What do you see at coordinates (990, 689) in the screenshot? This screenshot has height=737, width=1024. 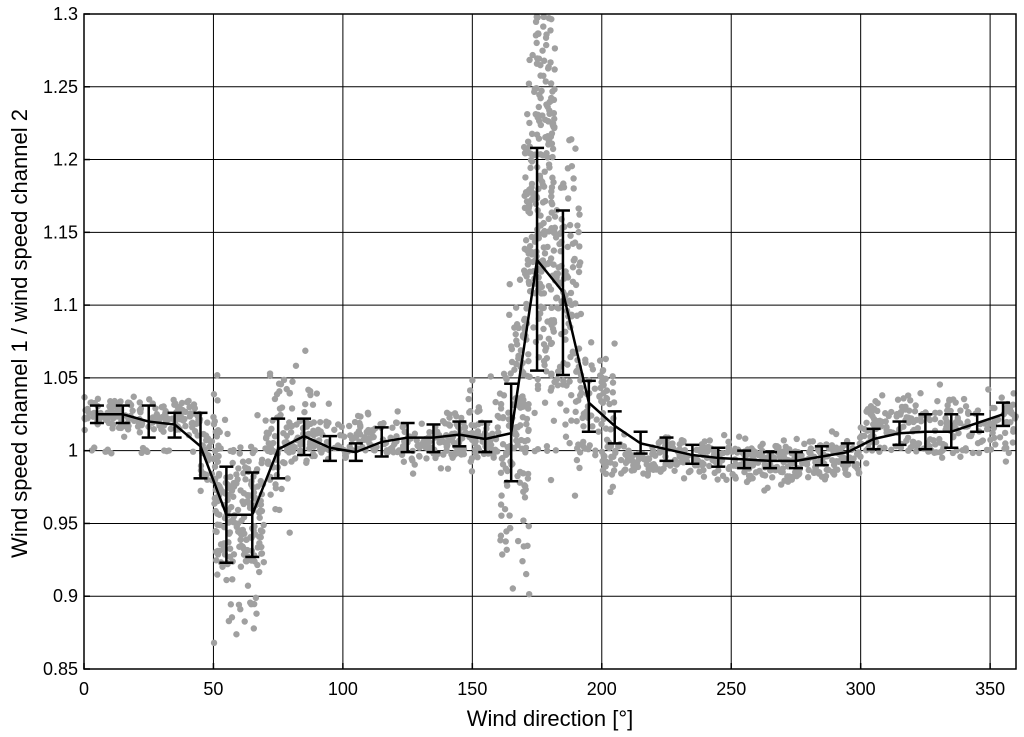 I see `x-tick-label: 350` at bounding box center [990, 689].